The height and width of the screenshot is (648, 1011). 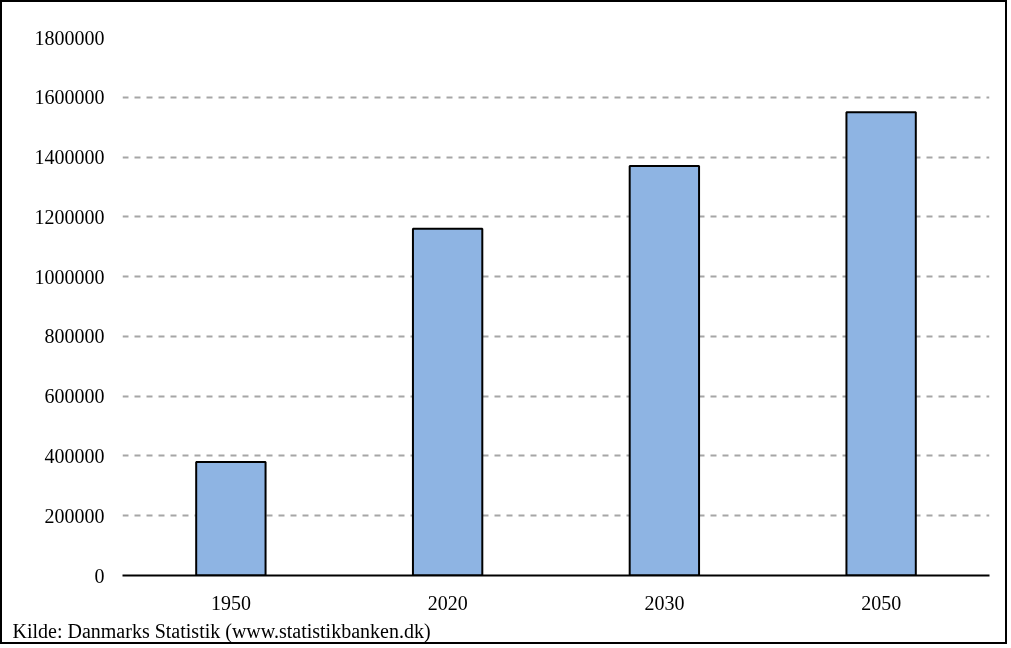 I want to click on y-tick-label: 1000000, so click(x=69, y=276).